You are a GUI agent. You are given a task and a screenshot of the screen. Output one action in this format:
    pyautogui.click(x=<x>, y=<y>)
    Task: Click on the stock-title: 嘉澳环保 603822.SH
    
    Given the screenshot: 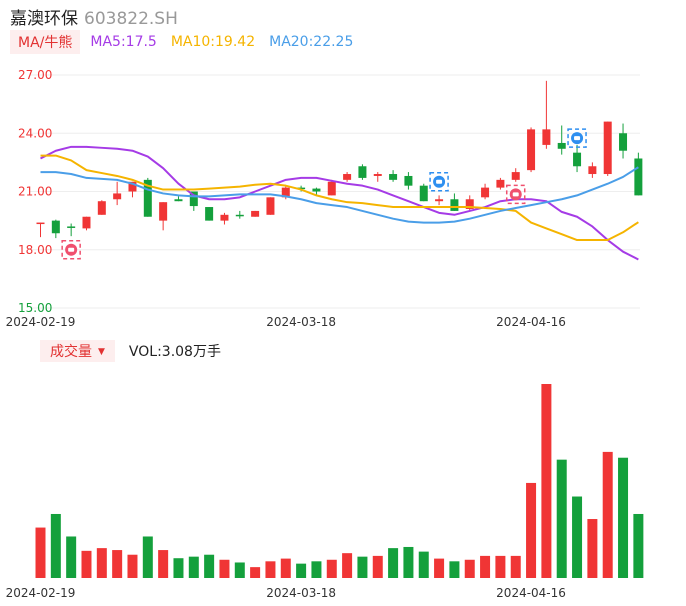 What is the action you would take?
    pyautogui.click(x=94, y=16)
    